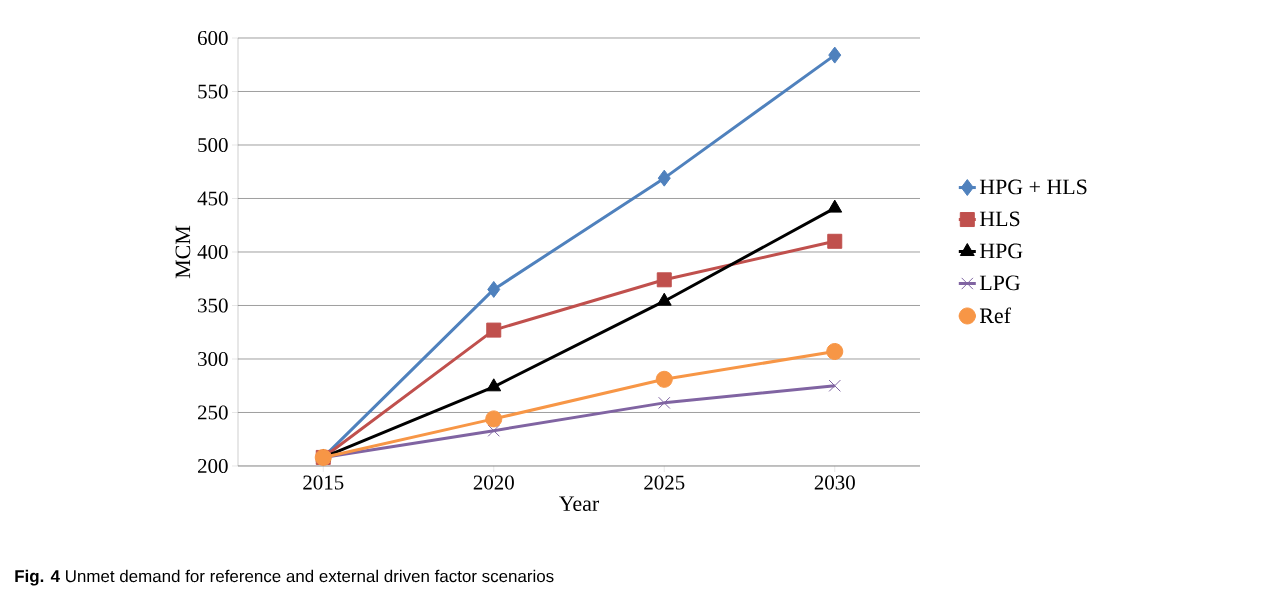 The width and height of the screenshot is (1287, 592). Describe the element at coordinates (1001, 251) in the screenshot. I see `legend-label: HPG` at that location.